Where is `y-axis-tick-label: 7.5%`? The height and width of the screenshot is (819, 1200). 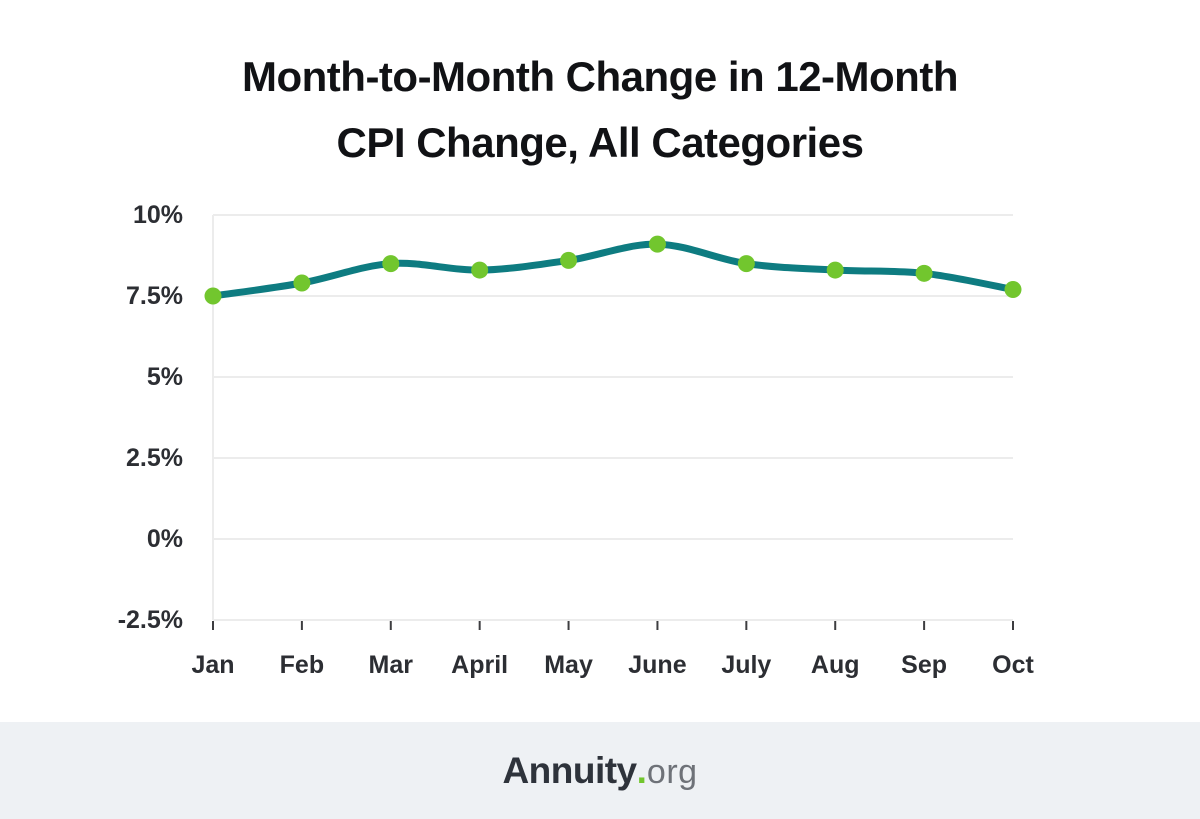 y-axis-tick-label: 7.5% is located at coordinates (154, 296).